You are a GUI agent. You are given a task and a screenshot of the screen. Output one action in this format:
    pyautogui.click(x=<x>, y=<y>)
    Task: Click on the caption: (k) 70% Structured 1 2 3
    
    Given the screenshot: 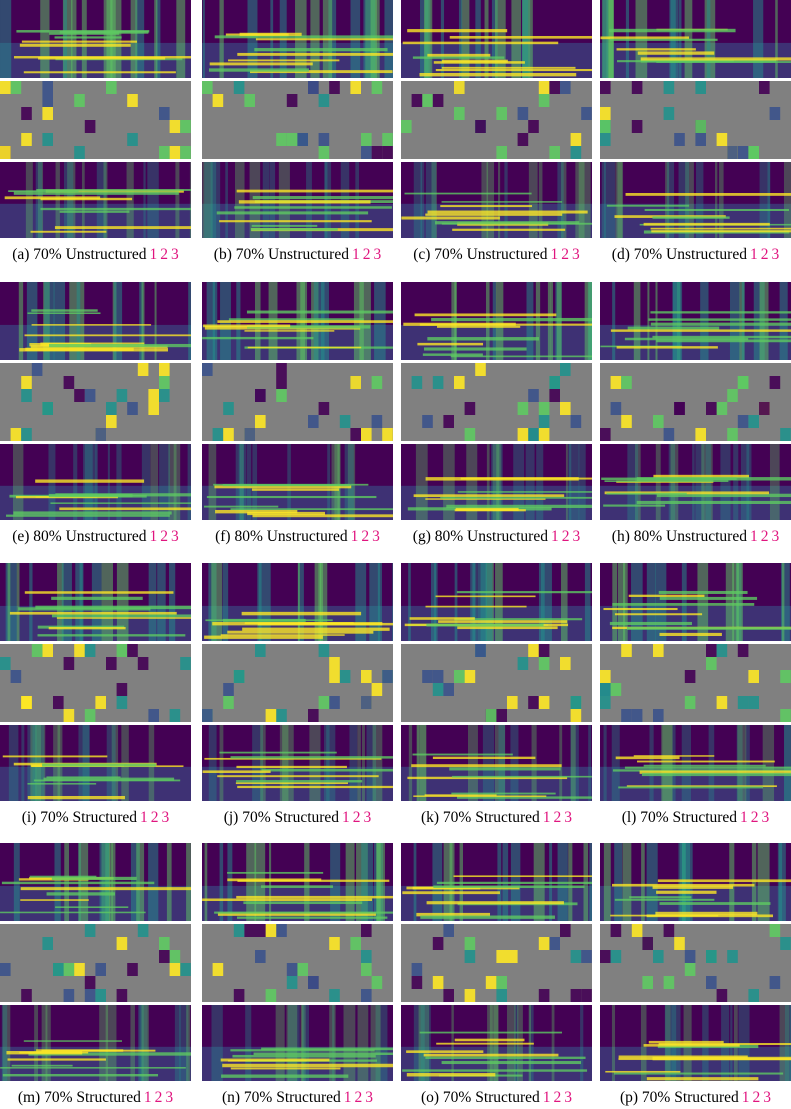 What is the action you would take?
    pyautogui.click(x=496, y=818)
    